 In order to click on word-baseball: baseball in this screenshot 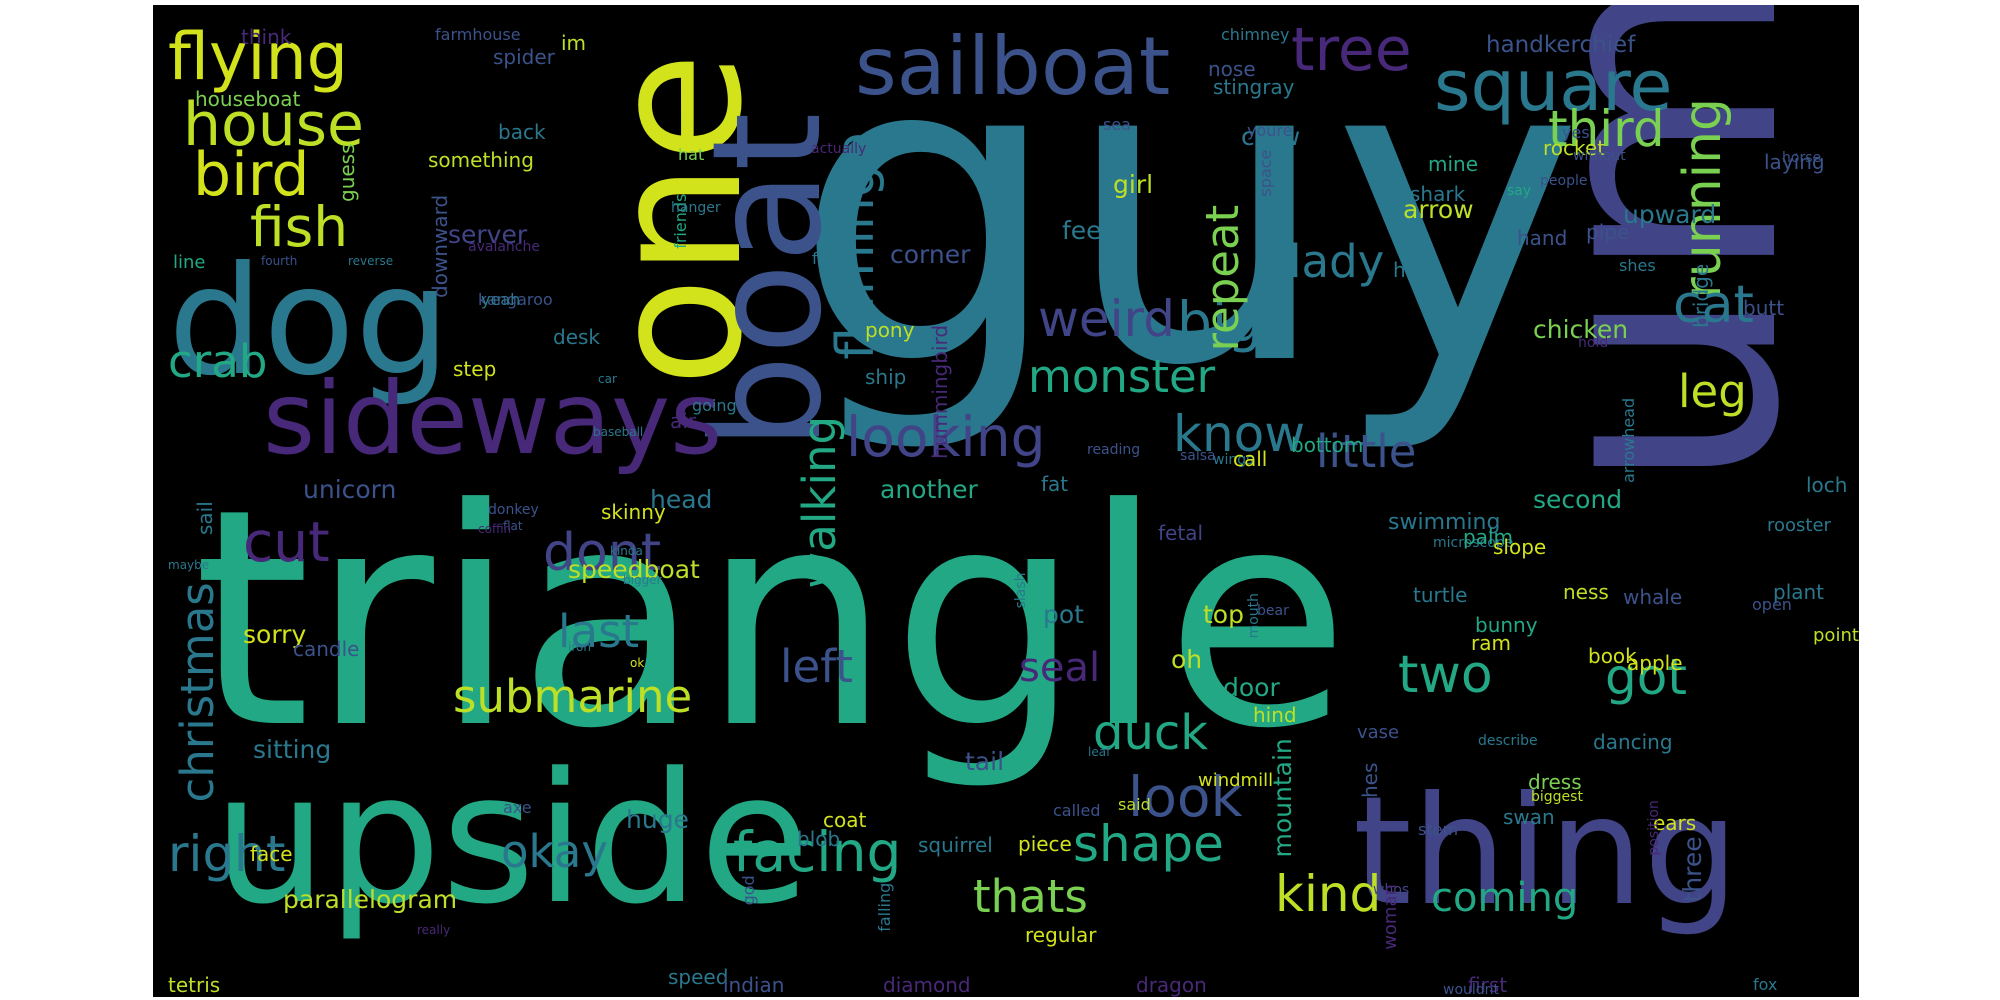, I will do `click(618, 432)`.